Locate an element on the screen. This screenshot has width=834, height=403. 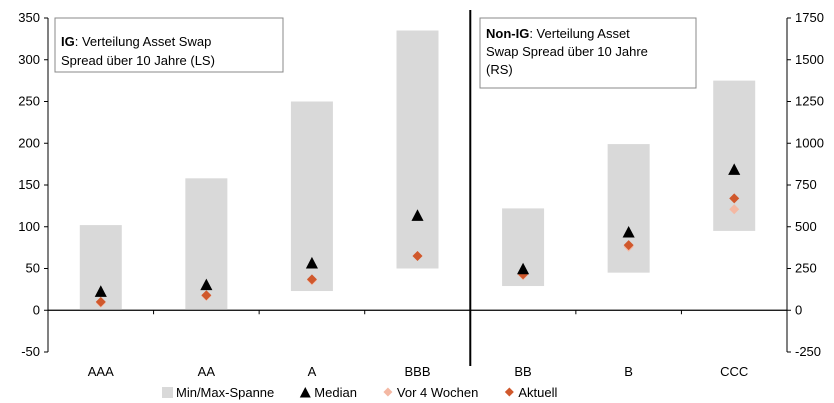
non-ig-annotation-bold: Non-IG is located at coordinates (507, 33).